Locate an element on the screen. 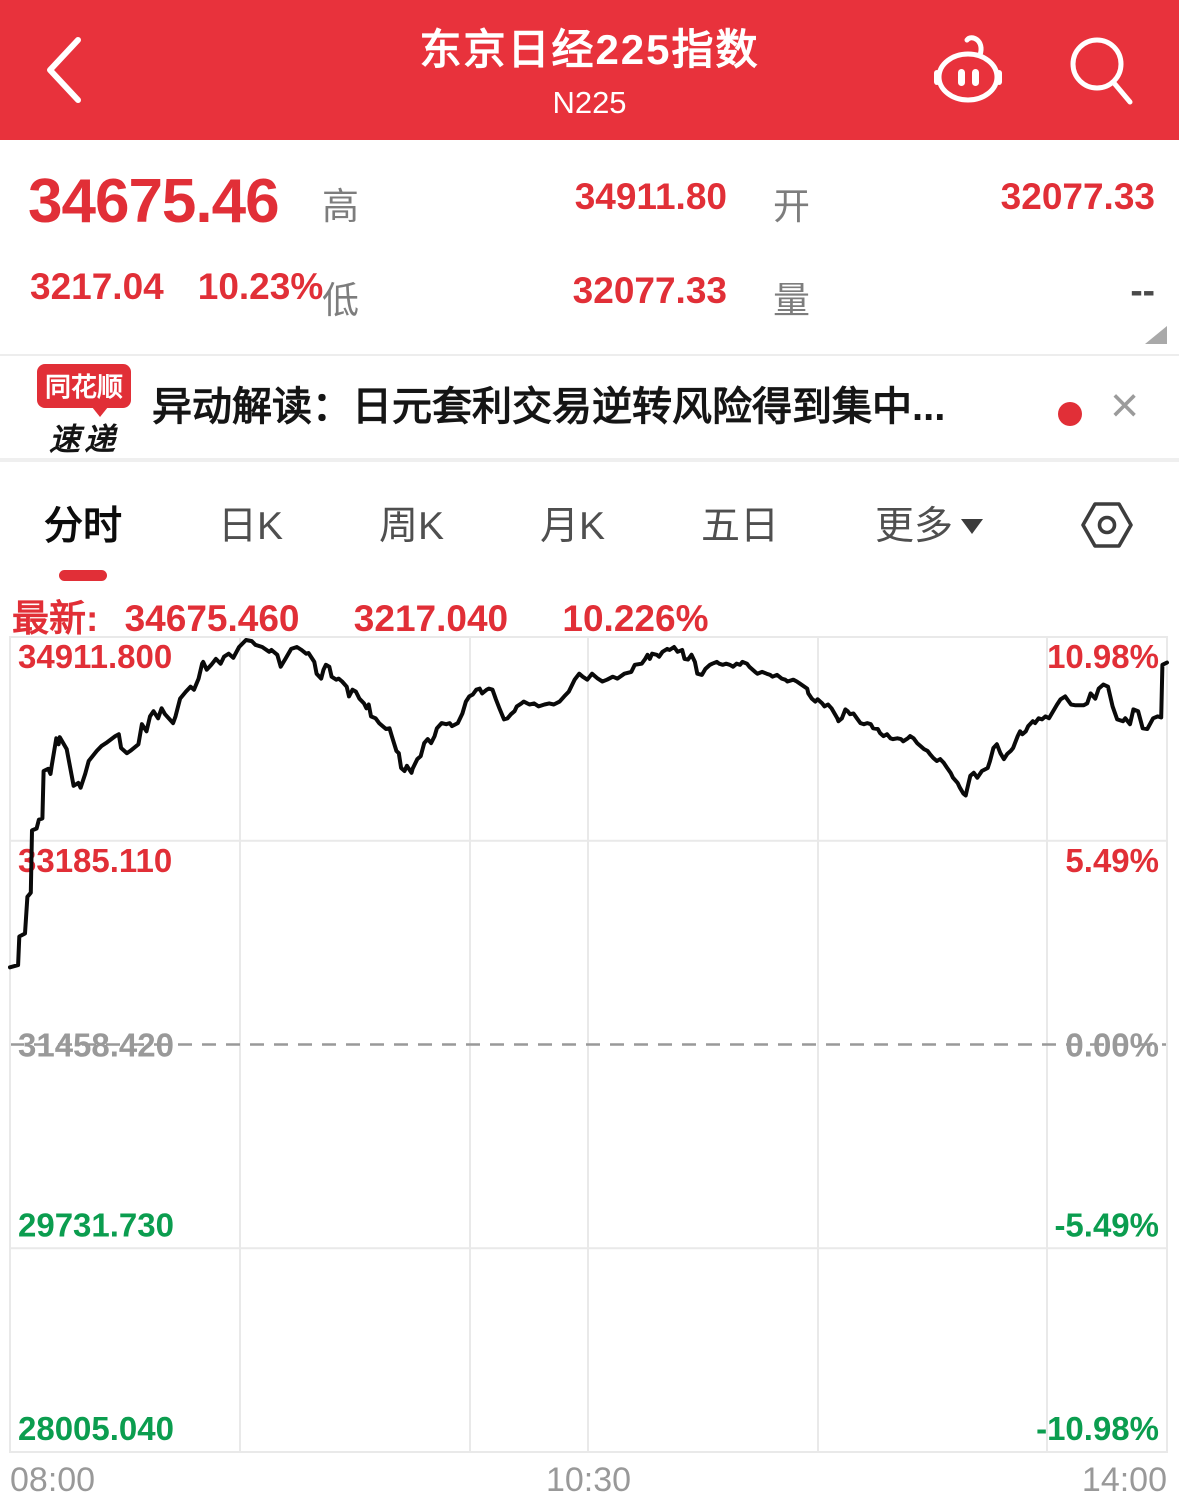 The height and width of the screenshot is (1505, 1179). header-titles: 东京日经225指数 N225 is located at coordinates (589, 68).